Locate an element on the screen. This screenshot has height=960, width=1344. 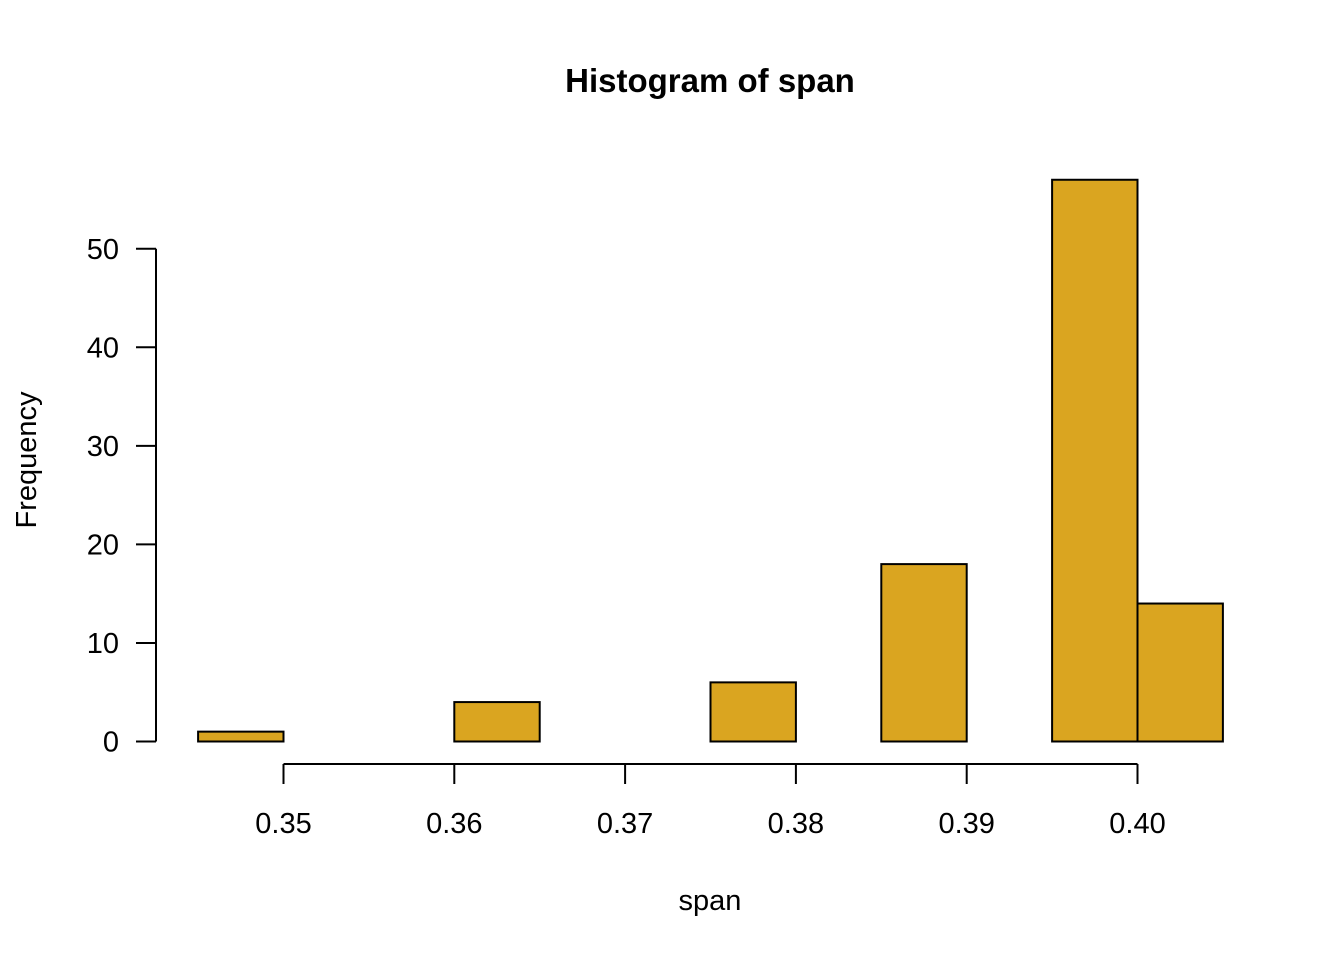
y-tick-label: 40 is located at coordinates (103, 348).